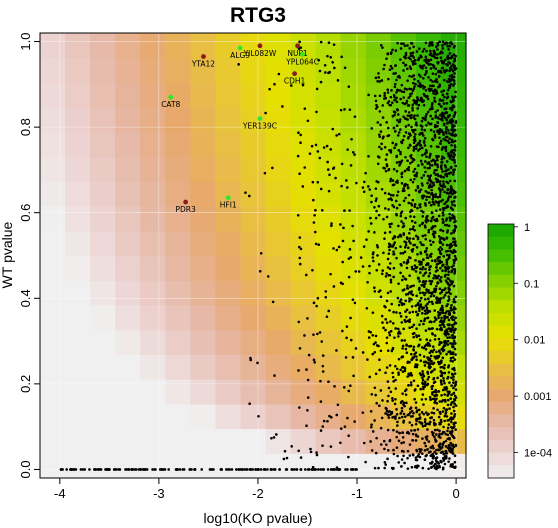 The width and height of the screenshot is (558, 528). What do you see at coordinates (25, 469) in the screenshot?
I see `y-tick-label: 0.0` at bounding box center [25, 469].